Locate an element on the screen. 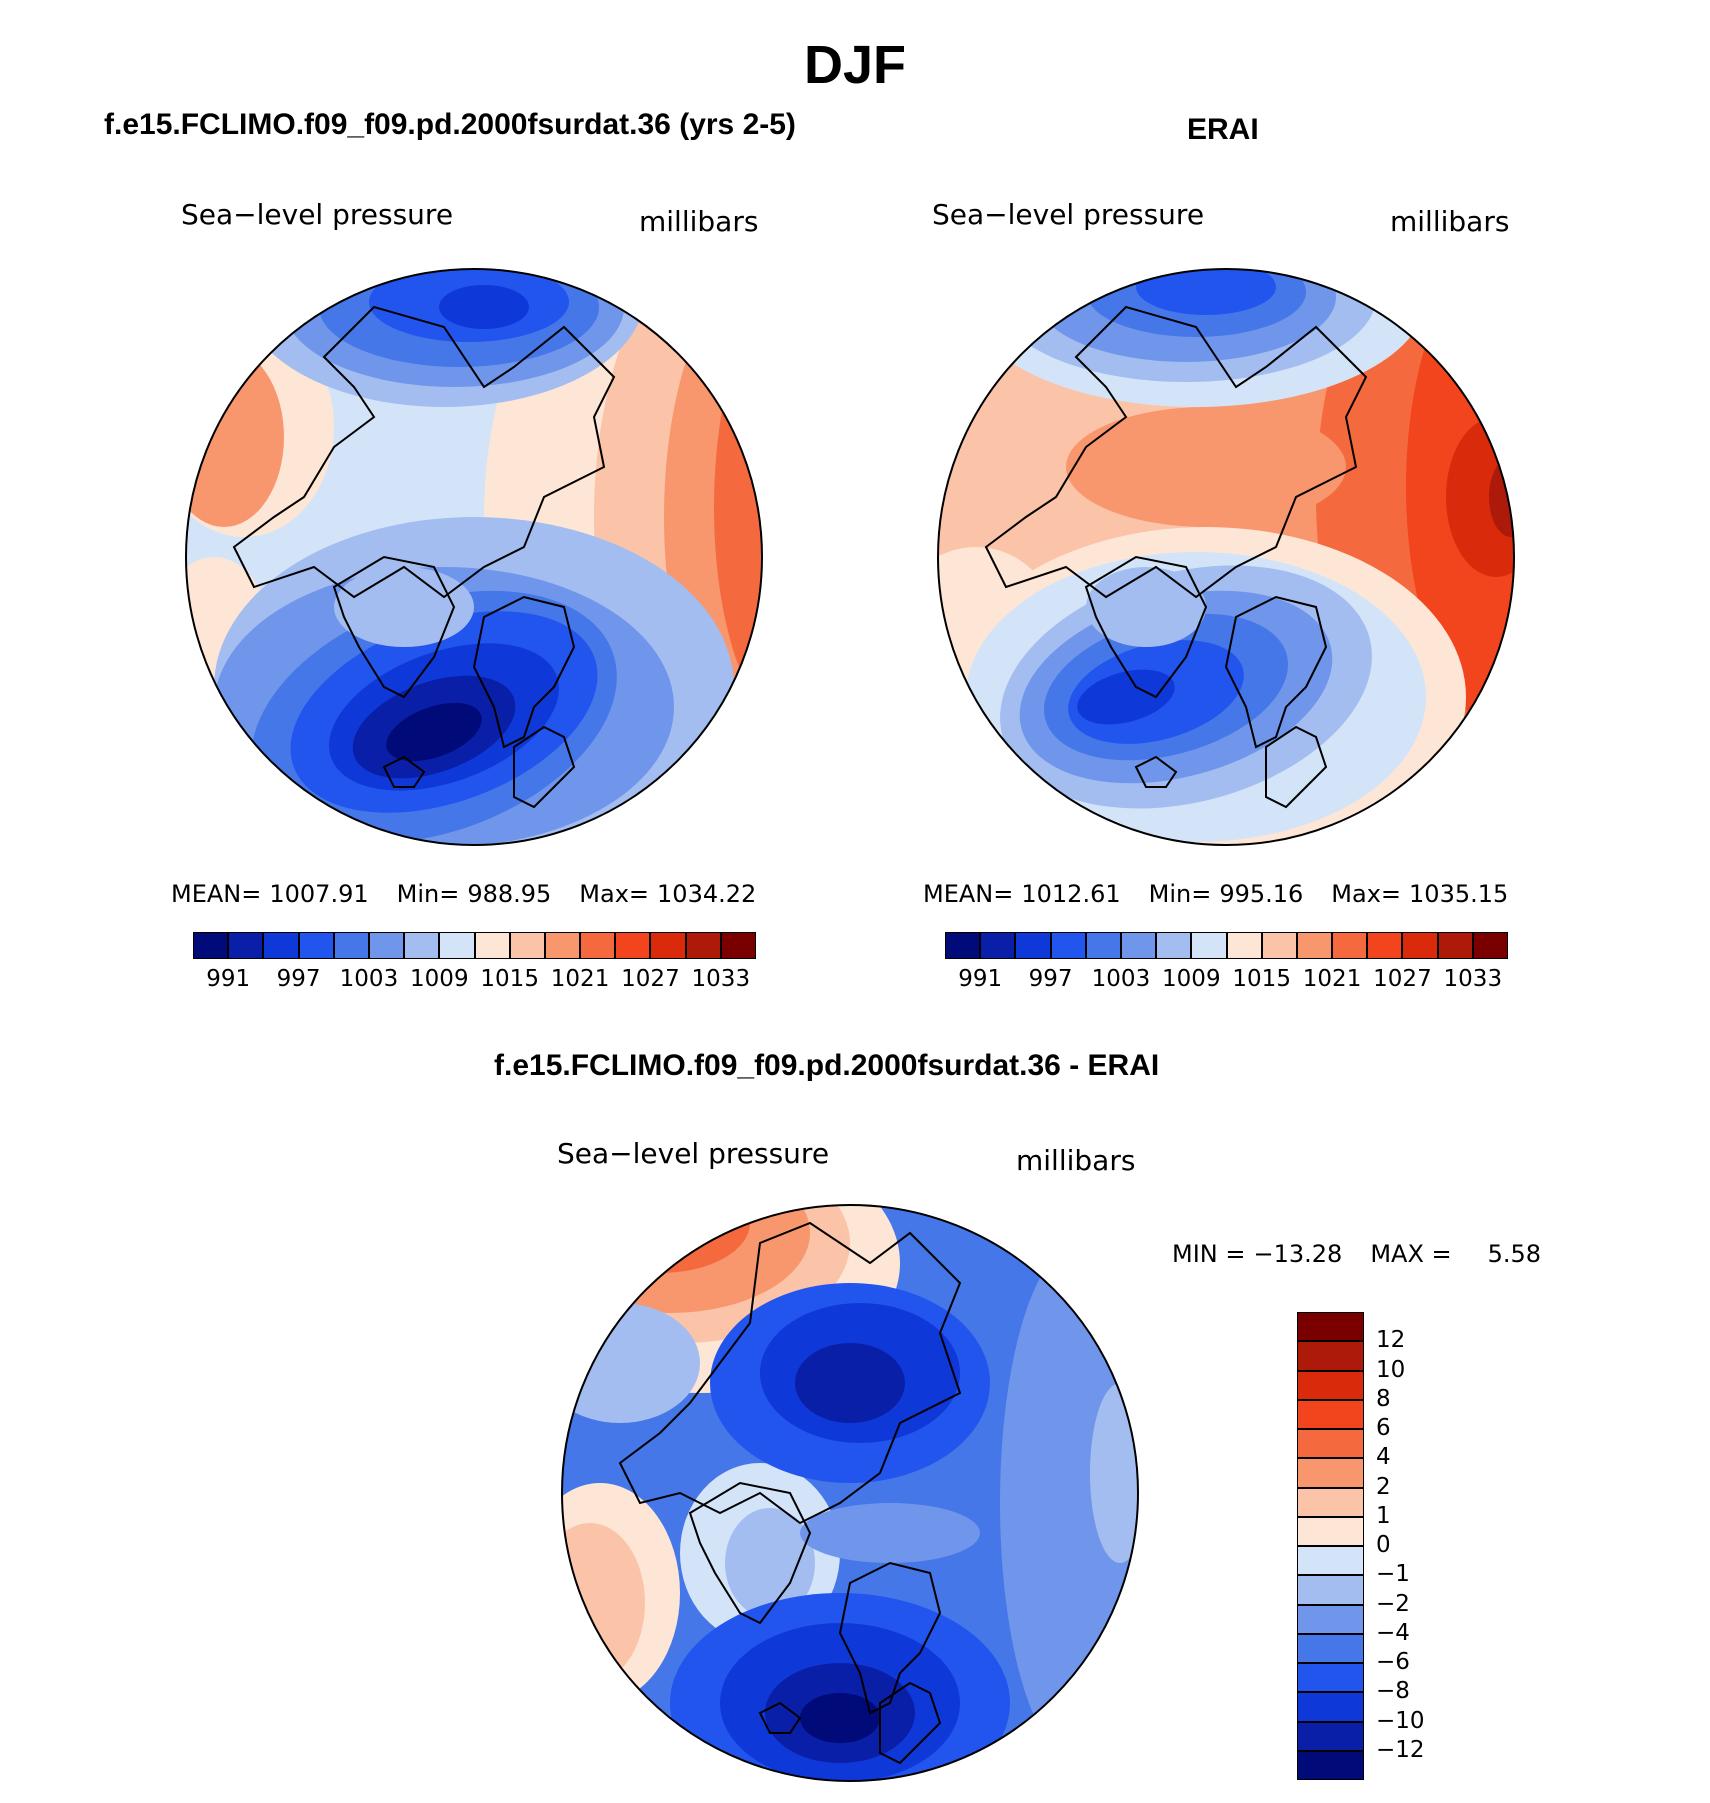  panel-2-title: ERAI is located at coordinates (1223, 129).